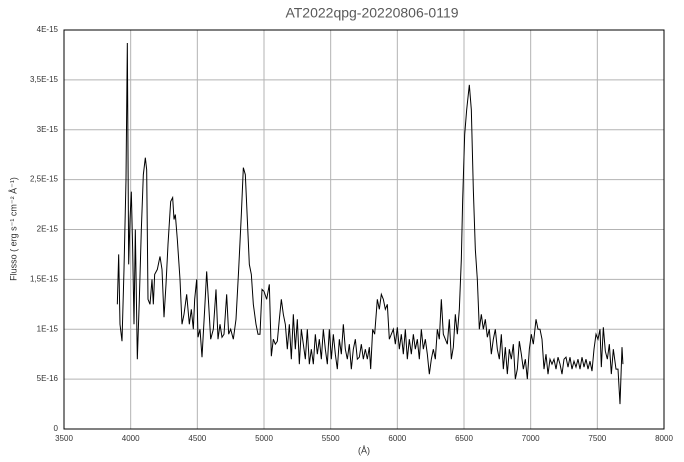  I want to click on y-tick-label: 3,5E-15, so click(44, 79).